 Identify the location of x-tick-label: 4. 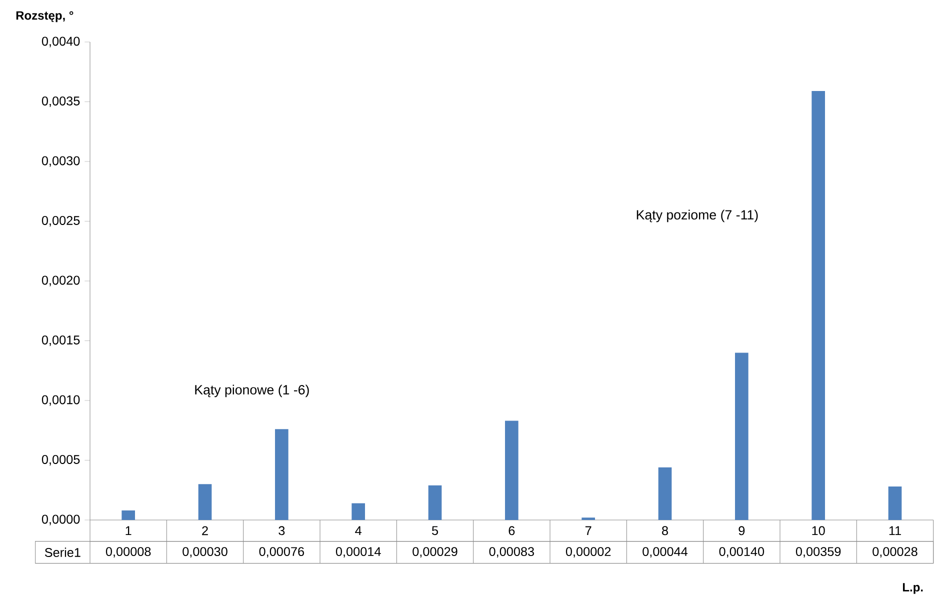
(358, 531).